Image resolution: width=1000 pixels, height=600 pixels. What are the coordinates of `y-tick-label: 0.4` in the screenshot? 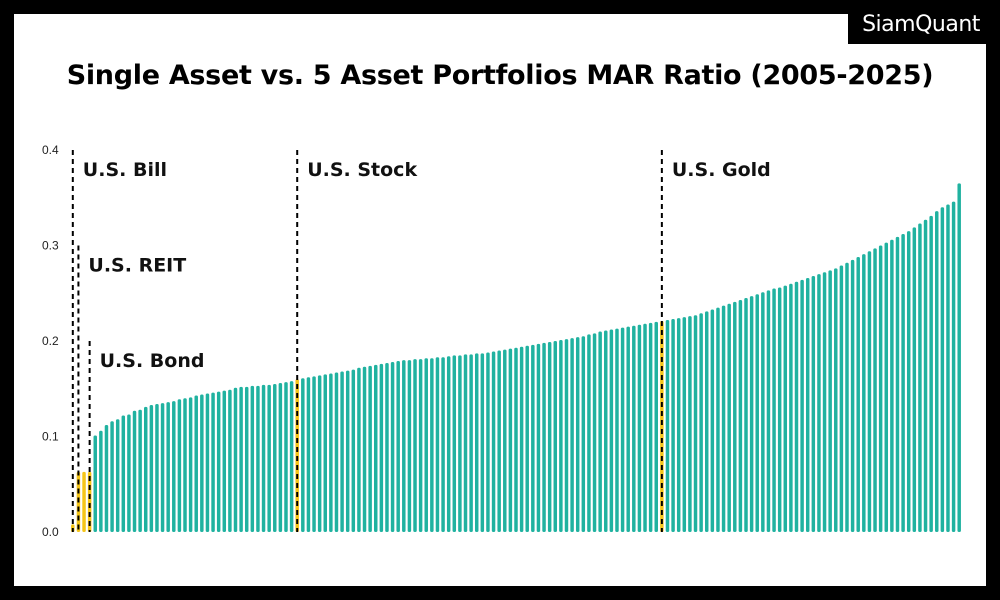 It's located at (50, 150).